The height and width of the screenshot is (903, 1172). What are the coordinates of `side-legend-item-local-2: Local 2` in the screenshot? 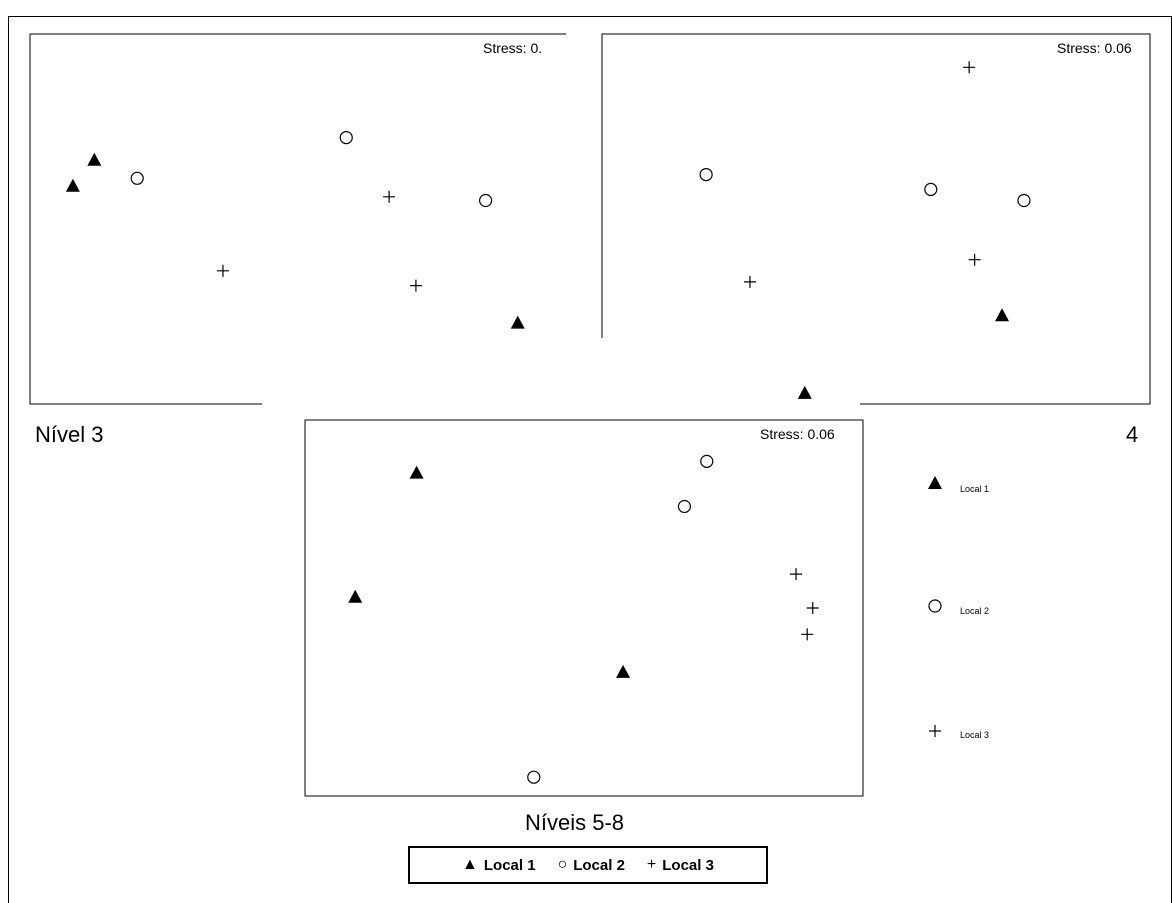 It's located at (958, 607).